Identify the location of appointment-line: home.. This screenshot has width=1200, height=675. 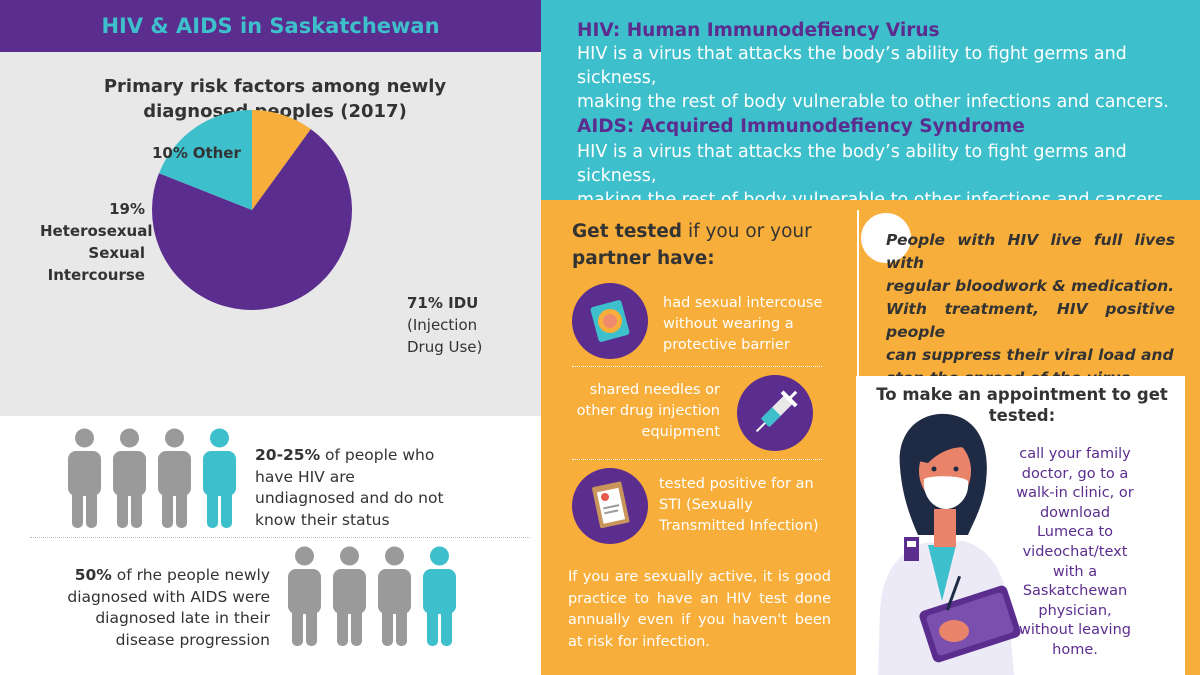
(1075, 649).